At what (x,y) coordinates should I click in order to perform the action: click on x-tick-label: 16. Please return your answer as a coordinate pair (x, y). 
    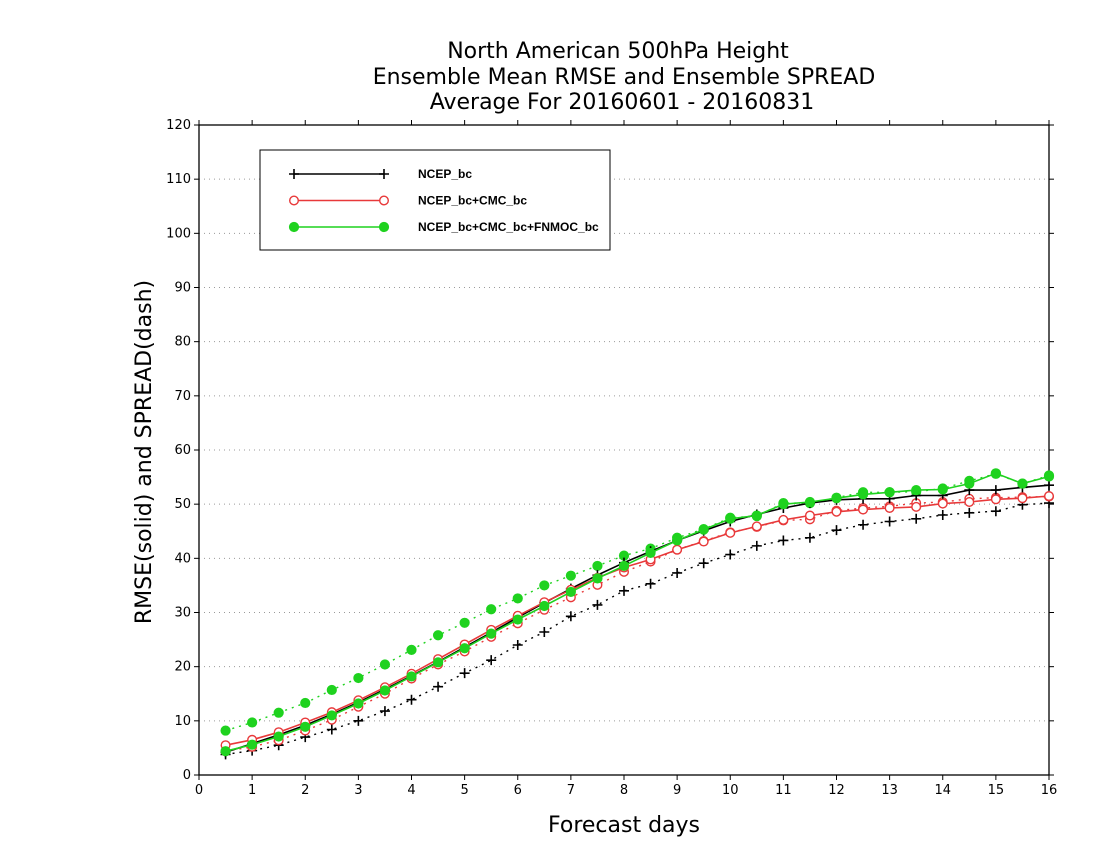
    Looking at the image, I should click on (1049, 790).